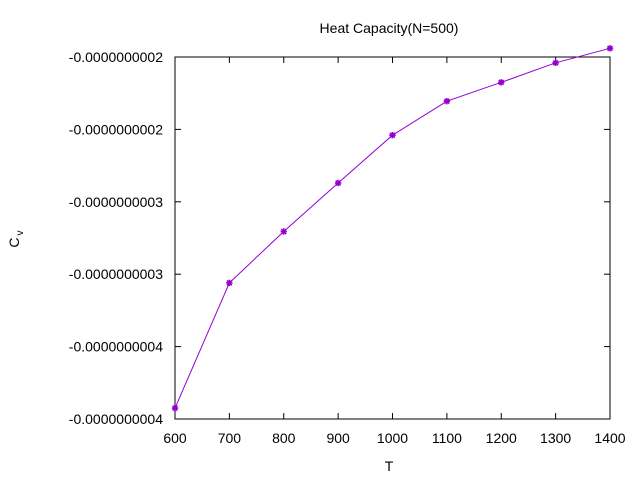 The image size is (640, 480). Describe the element at coordinates (609, 438) in the screenshot. I see `x-tick-label: 1400` at that location.